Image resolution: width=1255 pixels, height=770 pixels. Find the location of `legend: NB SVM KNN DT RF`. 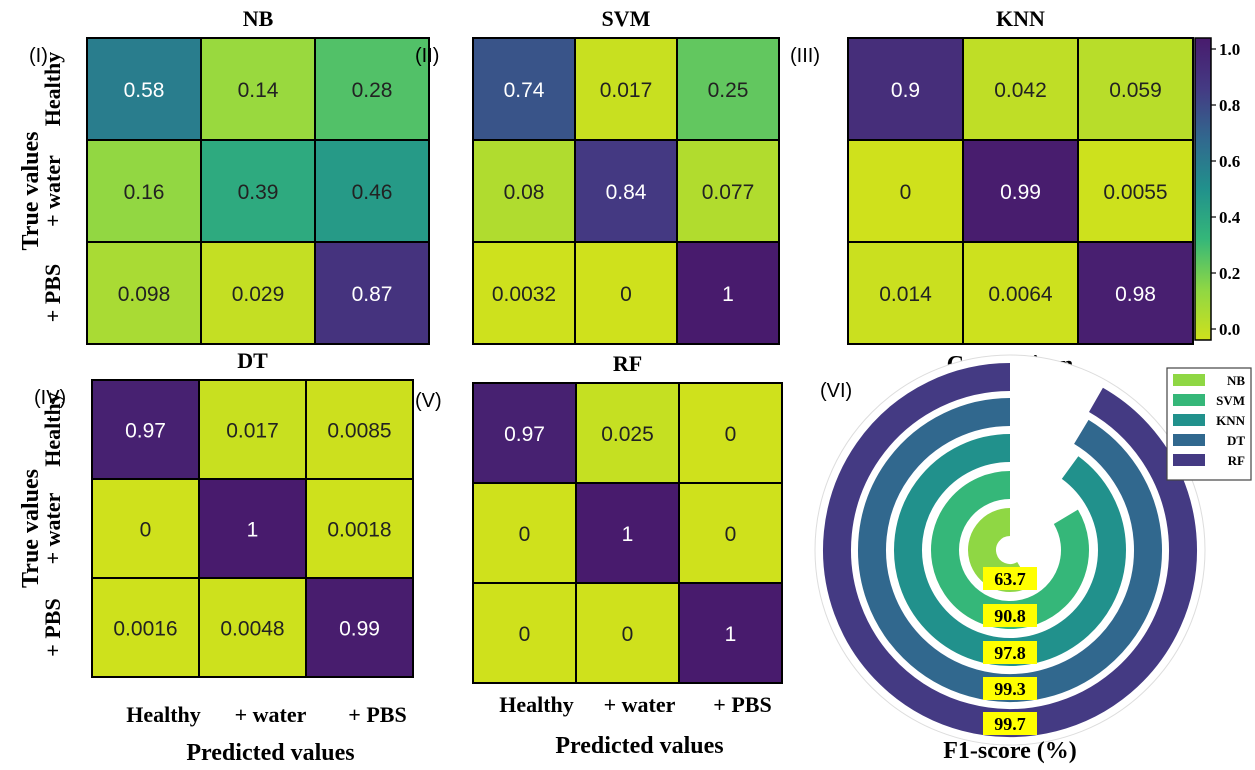

legend: NB SVM KNN DT RF is located at coordinates (1209, 424).